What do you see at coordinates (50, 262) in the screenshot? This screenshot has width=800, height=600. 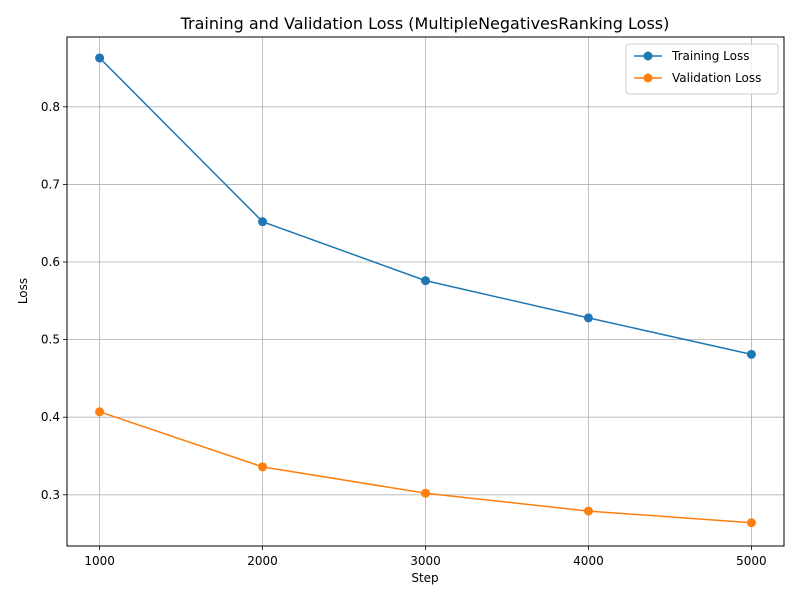 I see `y-tick-label: 0.6` at bounding box center [50, 262].